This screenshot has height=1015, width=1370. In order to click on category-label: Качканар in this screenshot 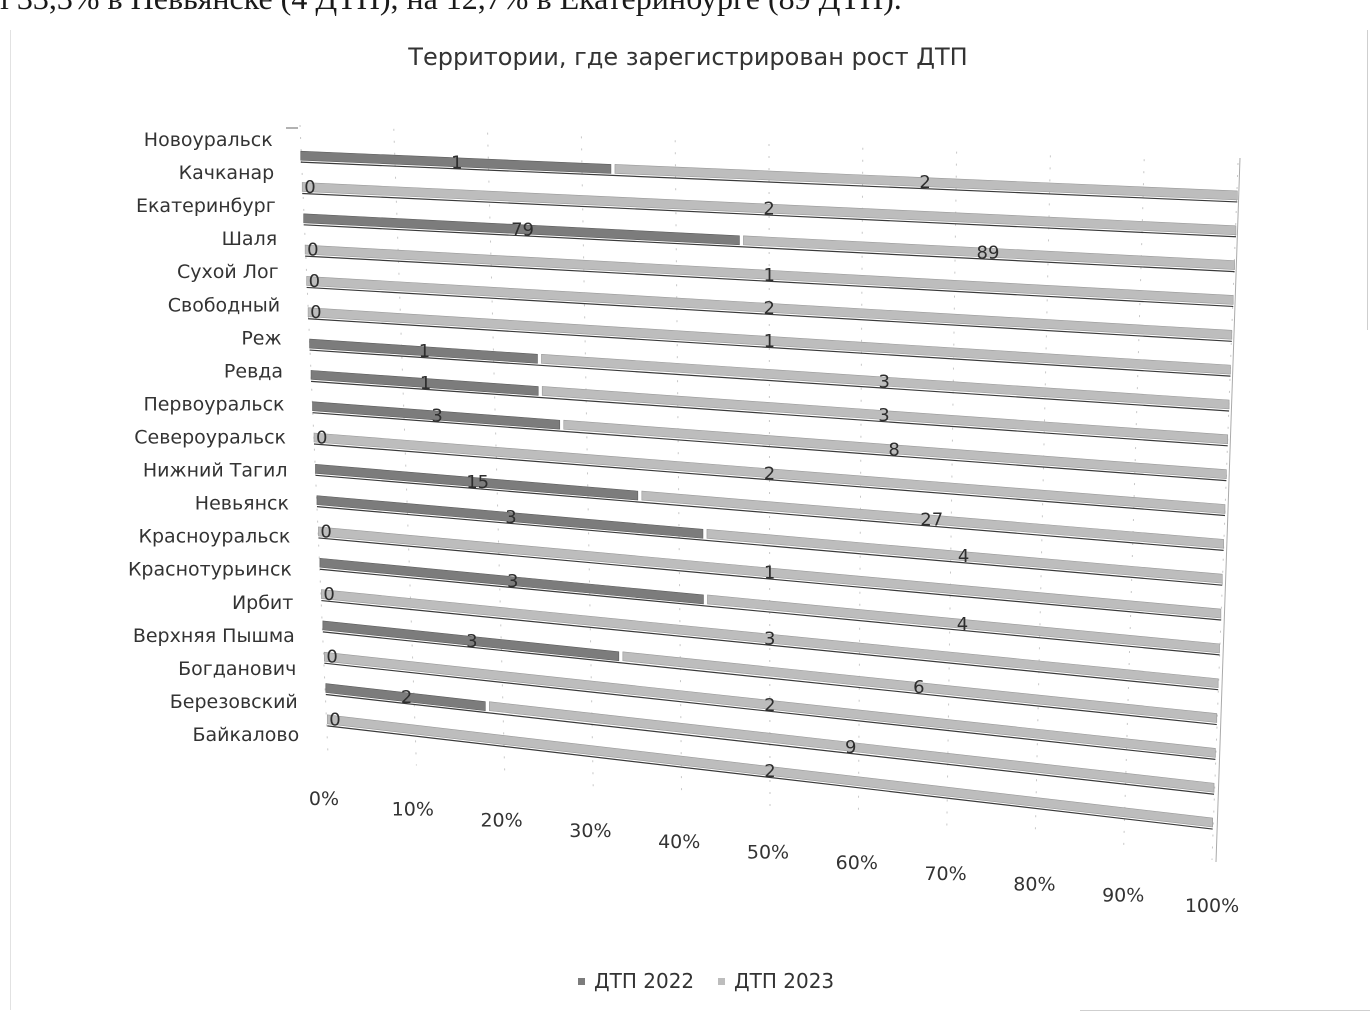, I will do `click(227, 173)`.